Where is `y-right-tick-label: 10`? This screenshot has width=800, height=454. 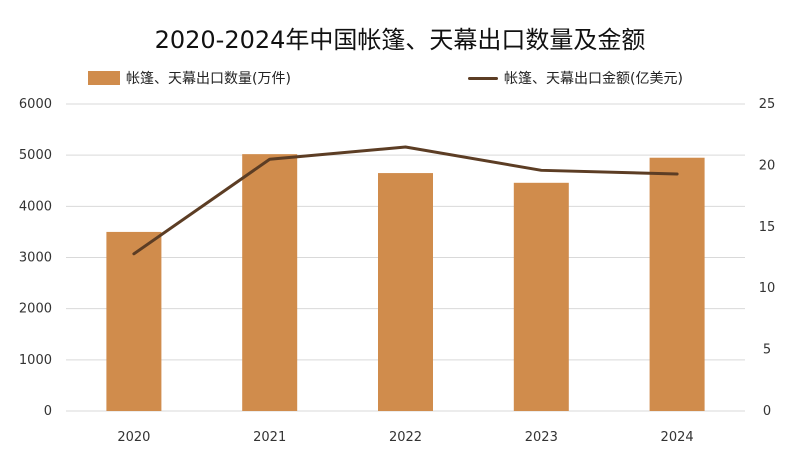 y-right-tick-label: 10 is located at coordinates (767, 288).